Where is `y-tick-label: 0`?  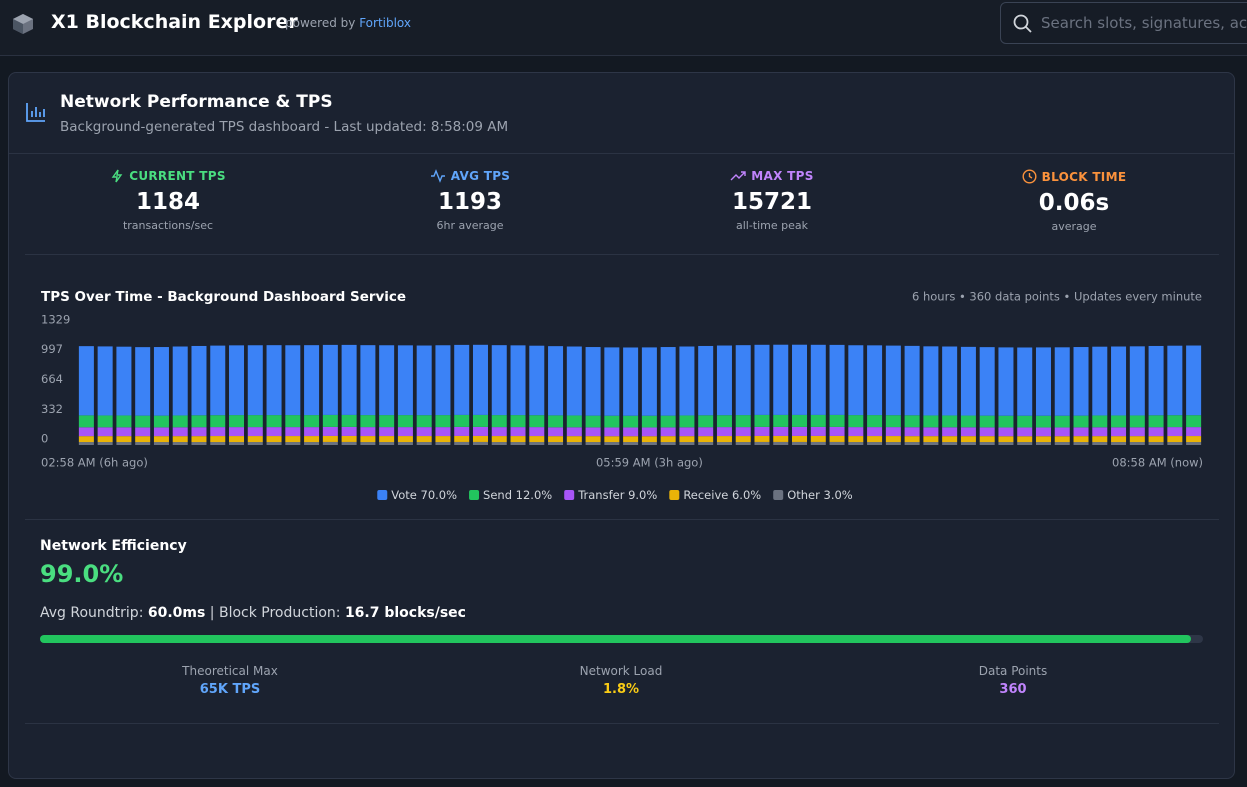
y-tick-label: 0 is located at coordinates (44, 439).